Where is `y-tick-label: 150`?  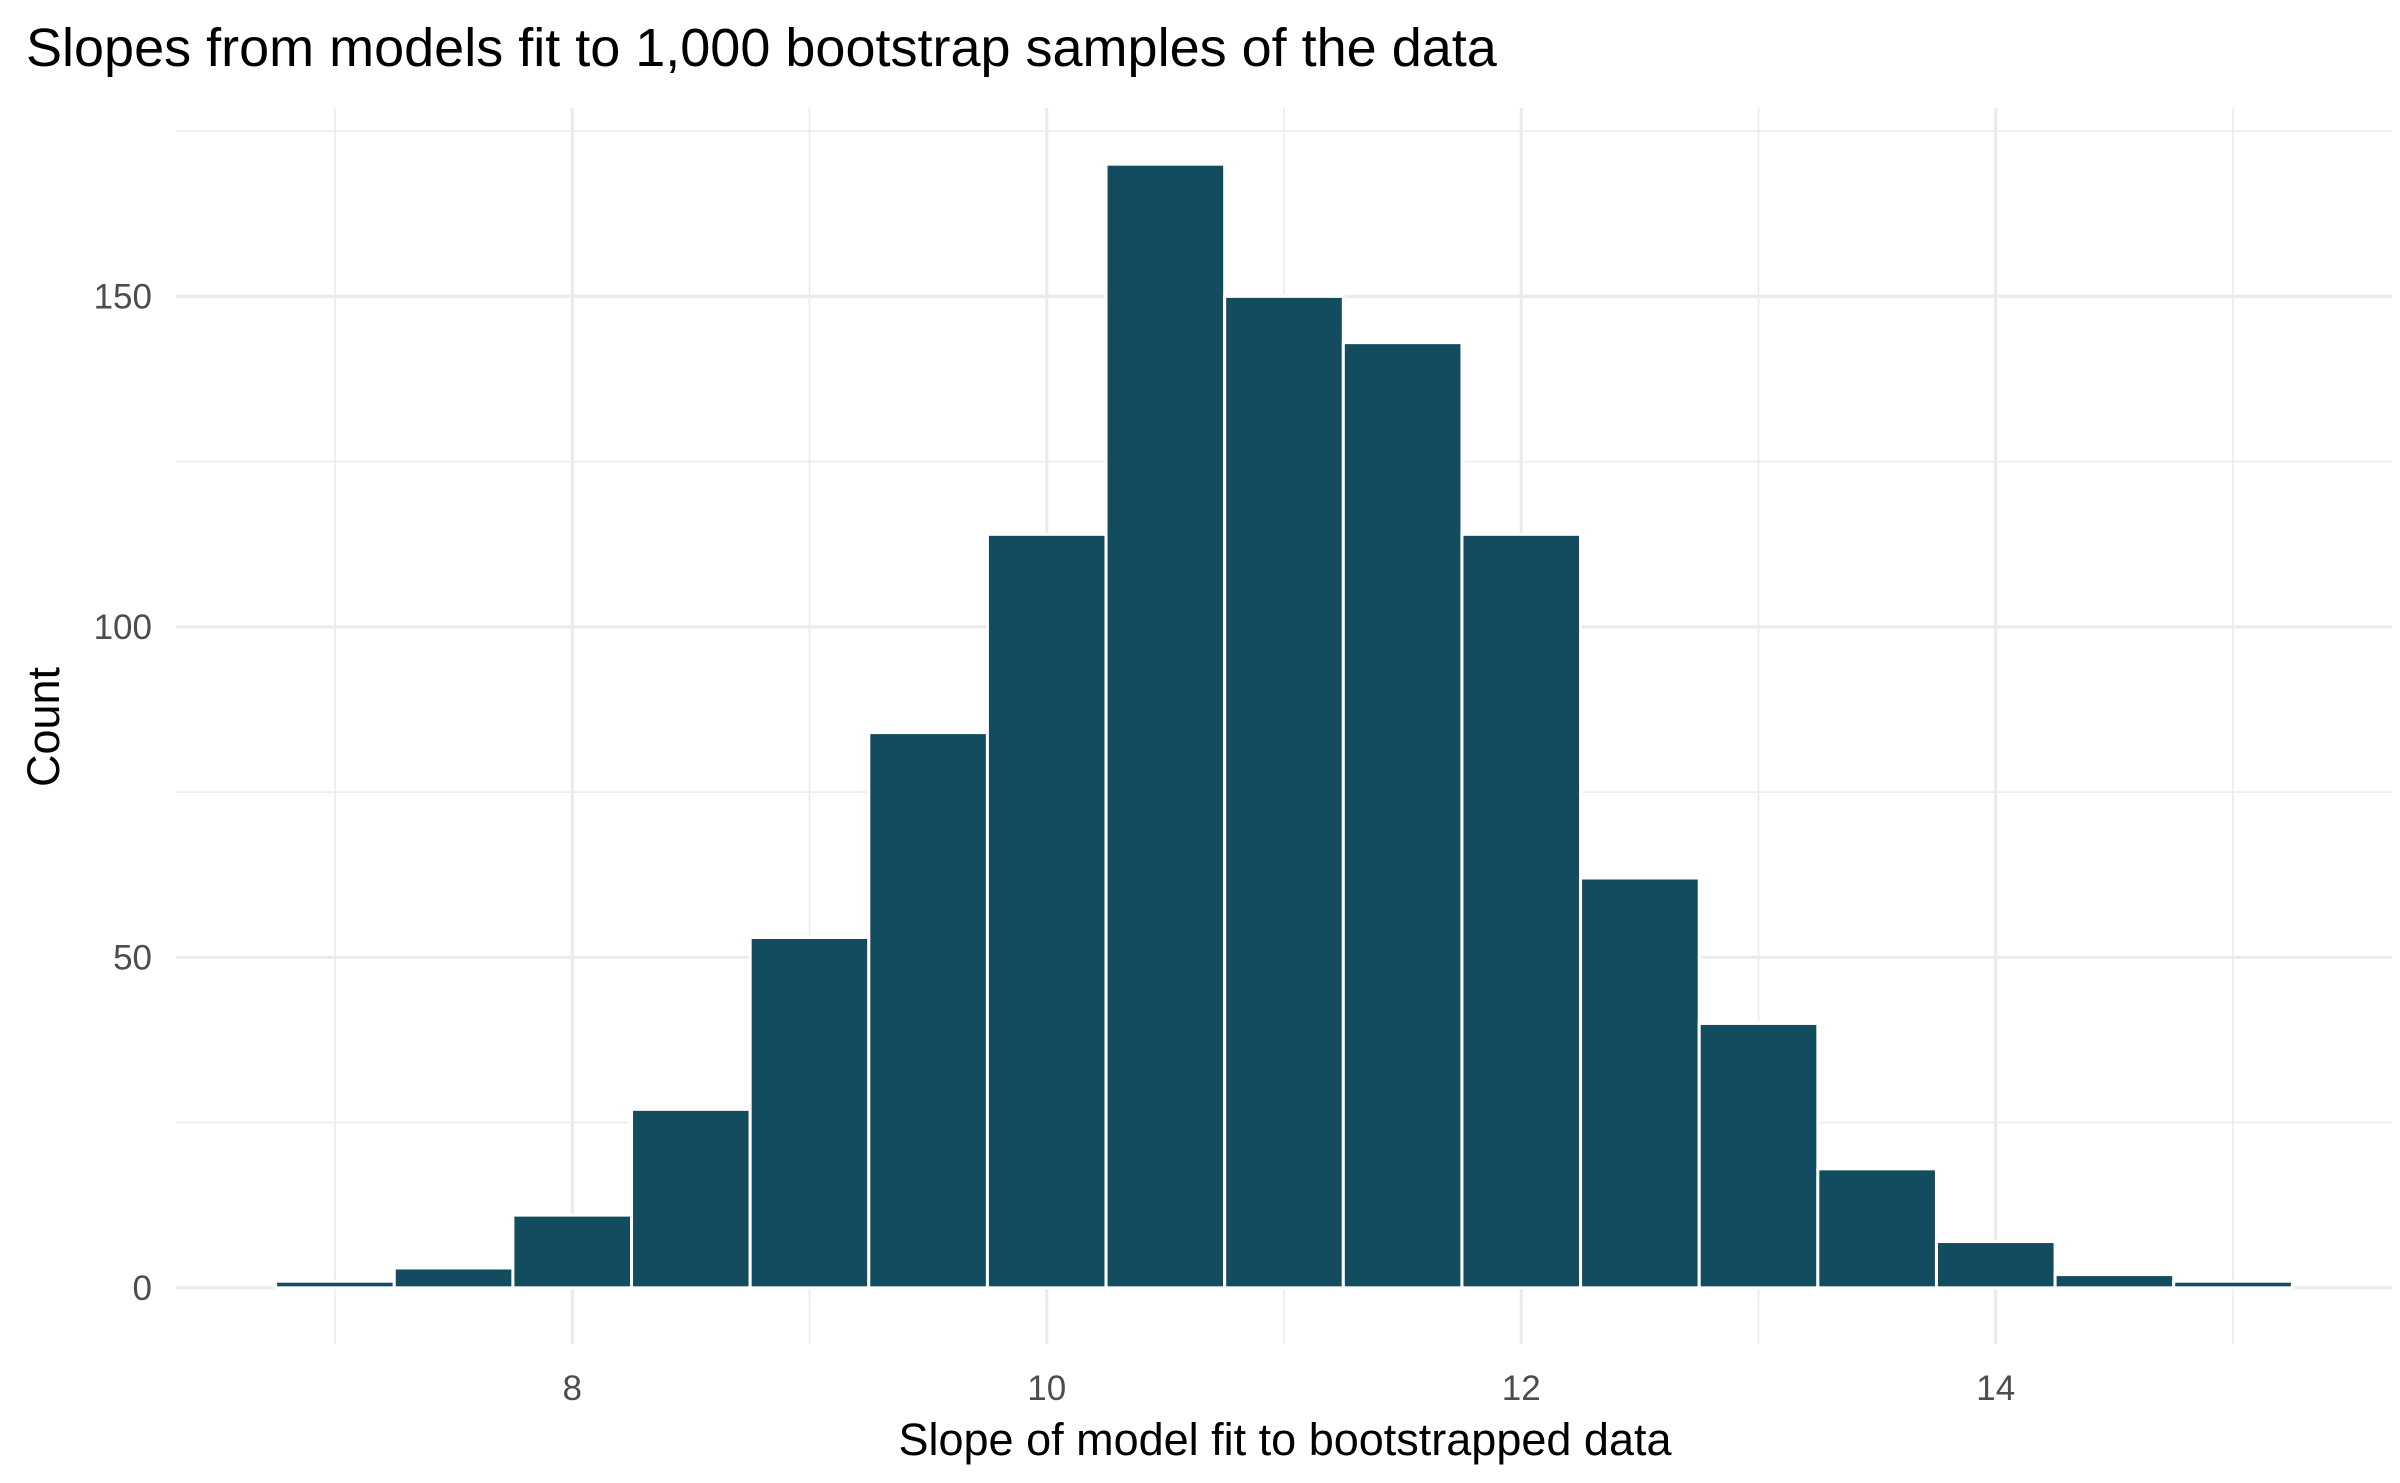 y-tick-label: 150 is located at coordinates (123, 296).